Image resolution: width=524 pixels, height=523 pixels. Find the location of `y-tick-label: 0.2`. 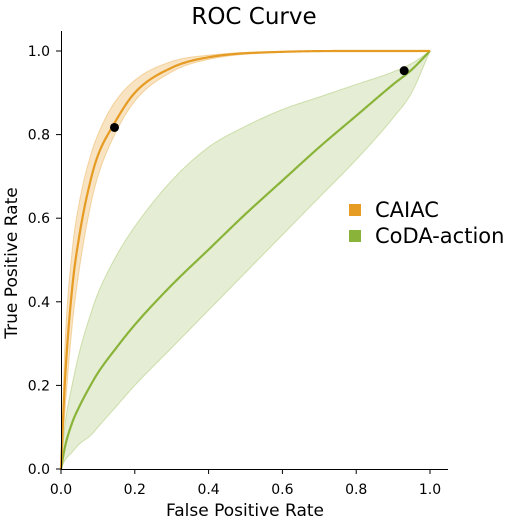

y-tick-label: 0.2 is located at coordinates (39, 386).